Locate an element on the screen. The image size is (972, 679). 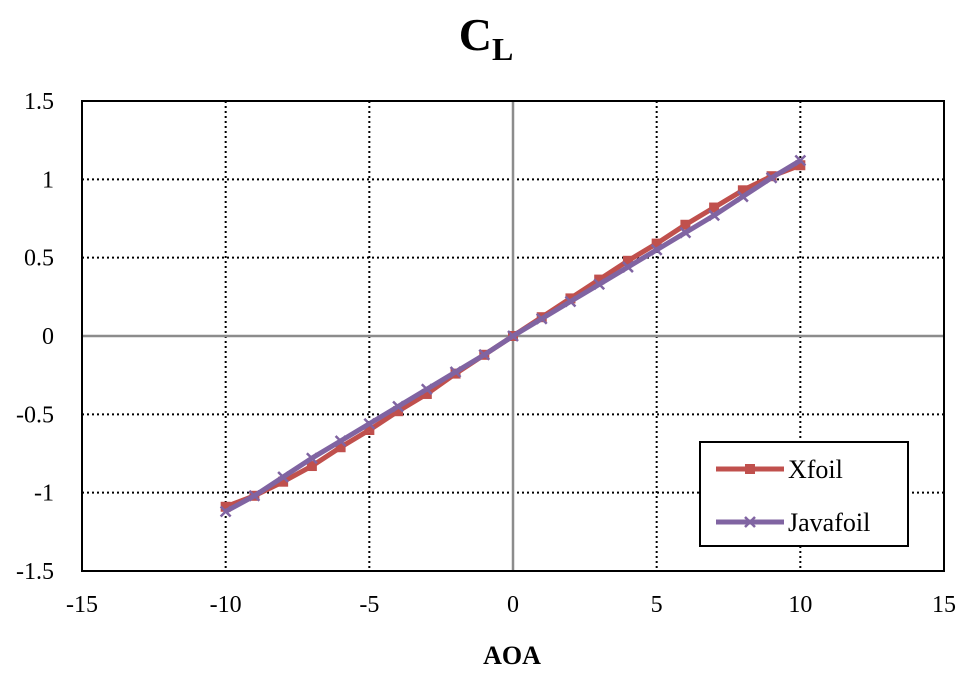
legend-item-javafoil: Javafoil is located at coordinates (793, 522).